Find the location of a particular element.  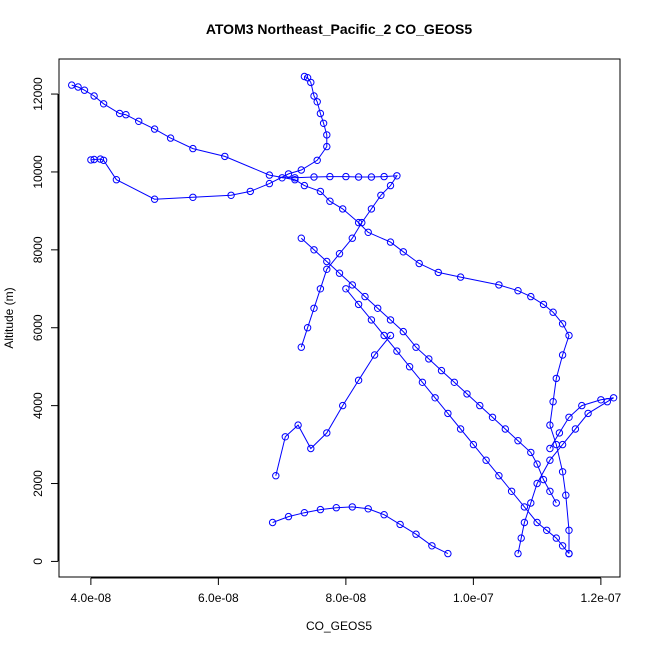

y-axis: 0 2000 4000 6000 8000 10000 12000 is located at coordinates (45, 321).